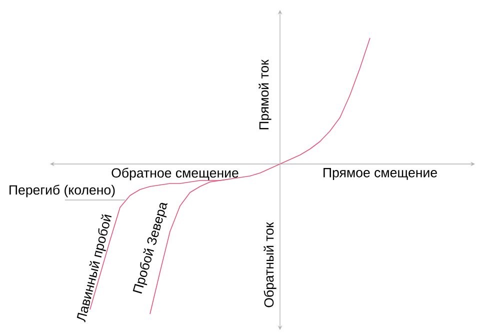 The image size is (480, 336). Describe the element at coordinates (380, 174) in the screenshot. I see `x-axis-title: Прямое смещение` at that location.